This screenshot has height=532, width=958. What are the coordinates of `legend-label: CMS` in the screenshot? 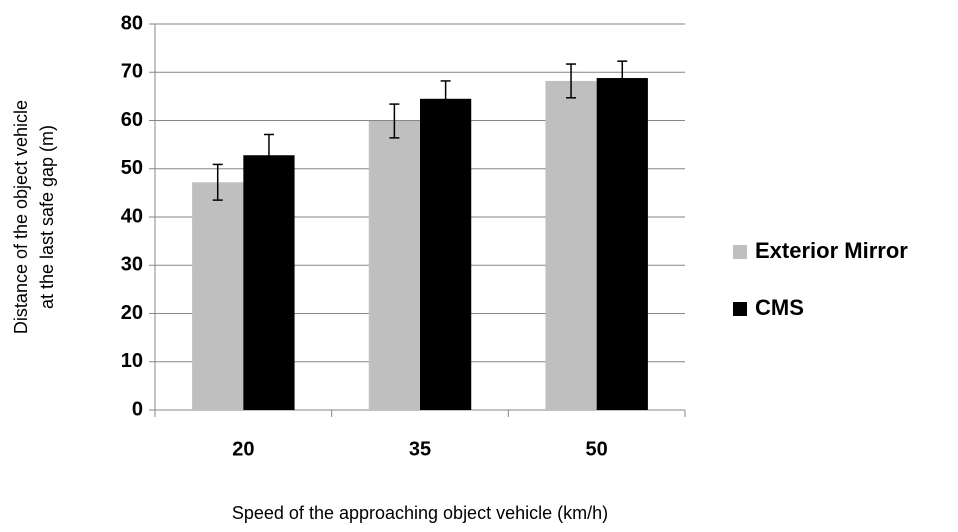 It's located at (779, 307).